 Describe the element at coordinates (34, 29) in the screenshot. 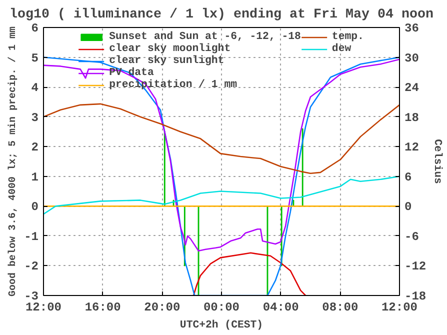

I see `y-tick-label: 6` at that location.